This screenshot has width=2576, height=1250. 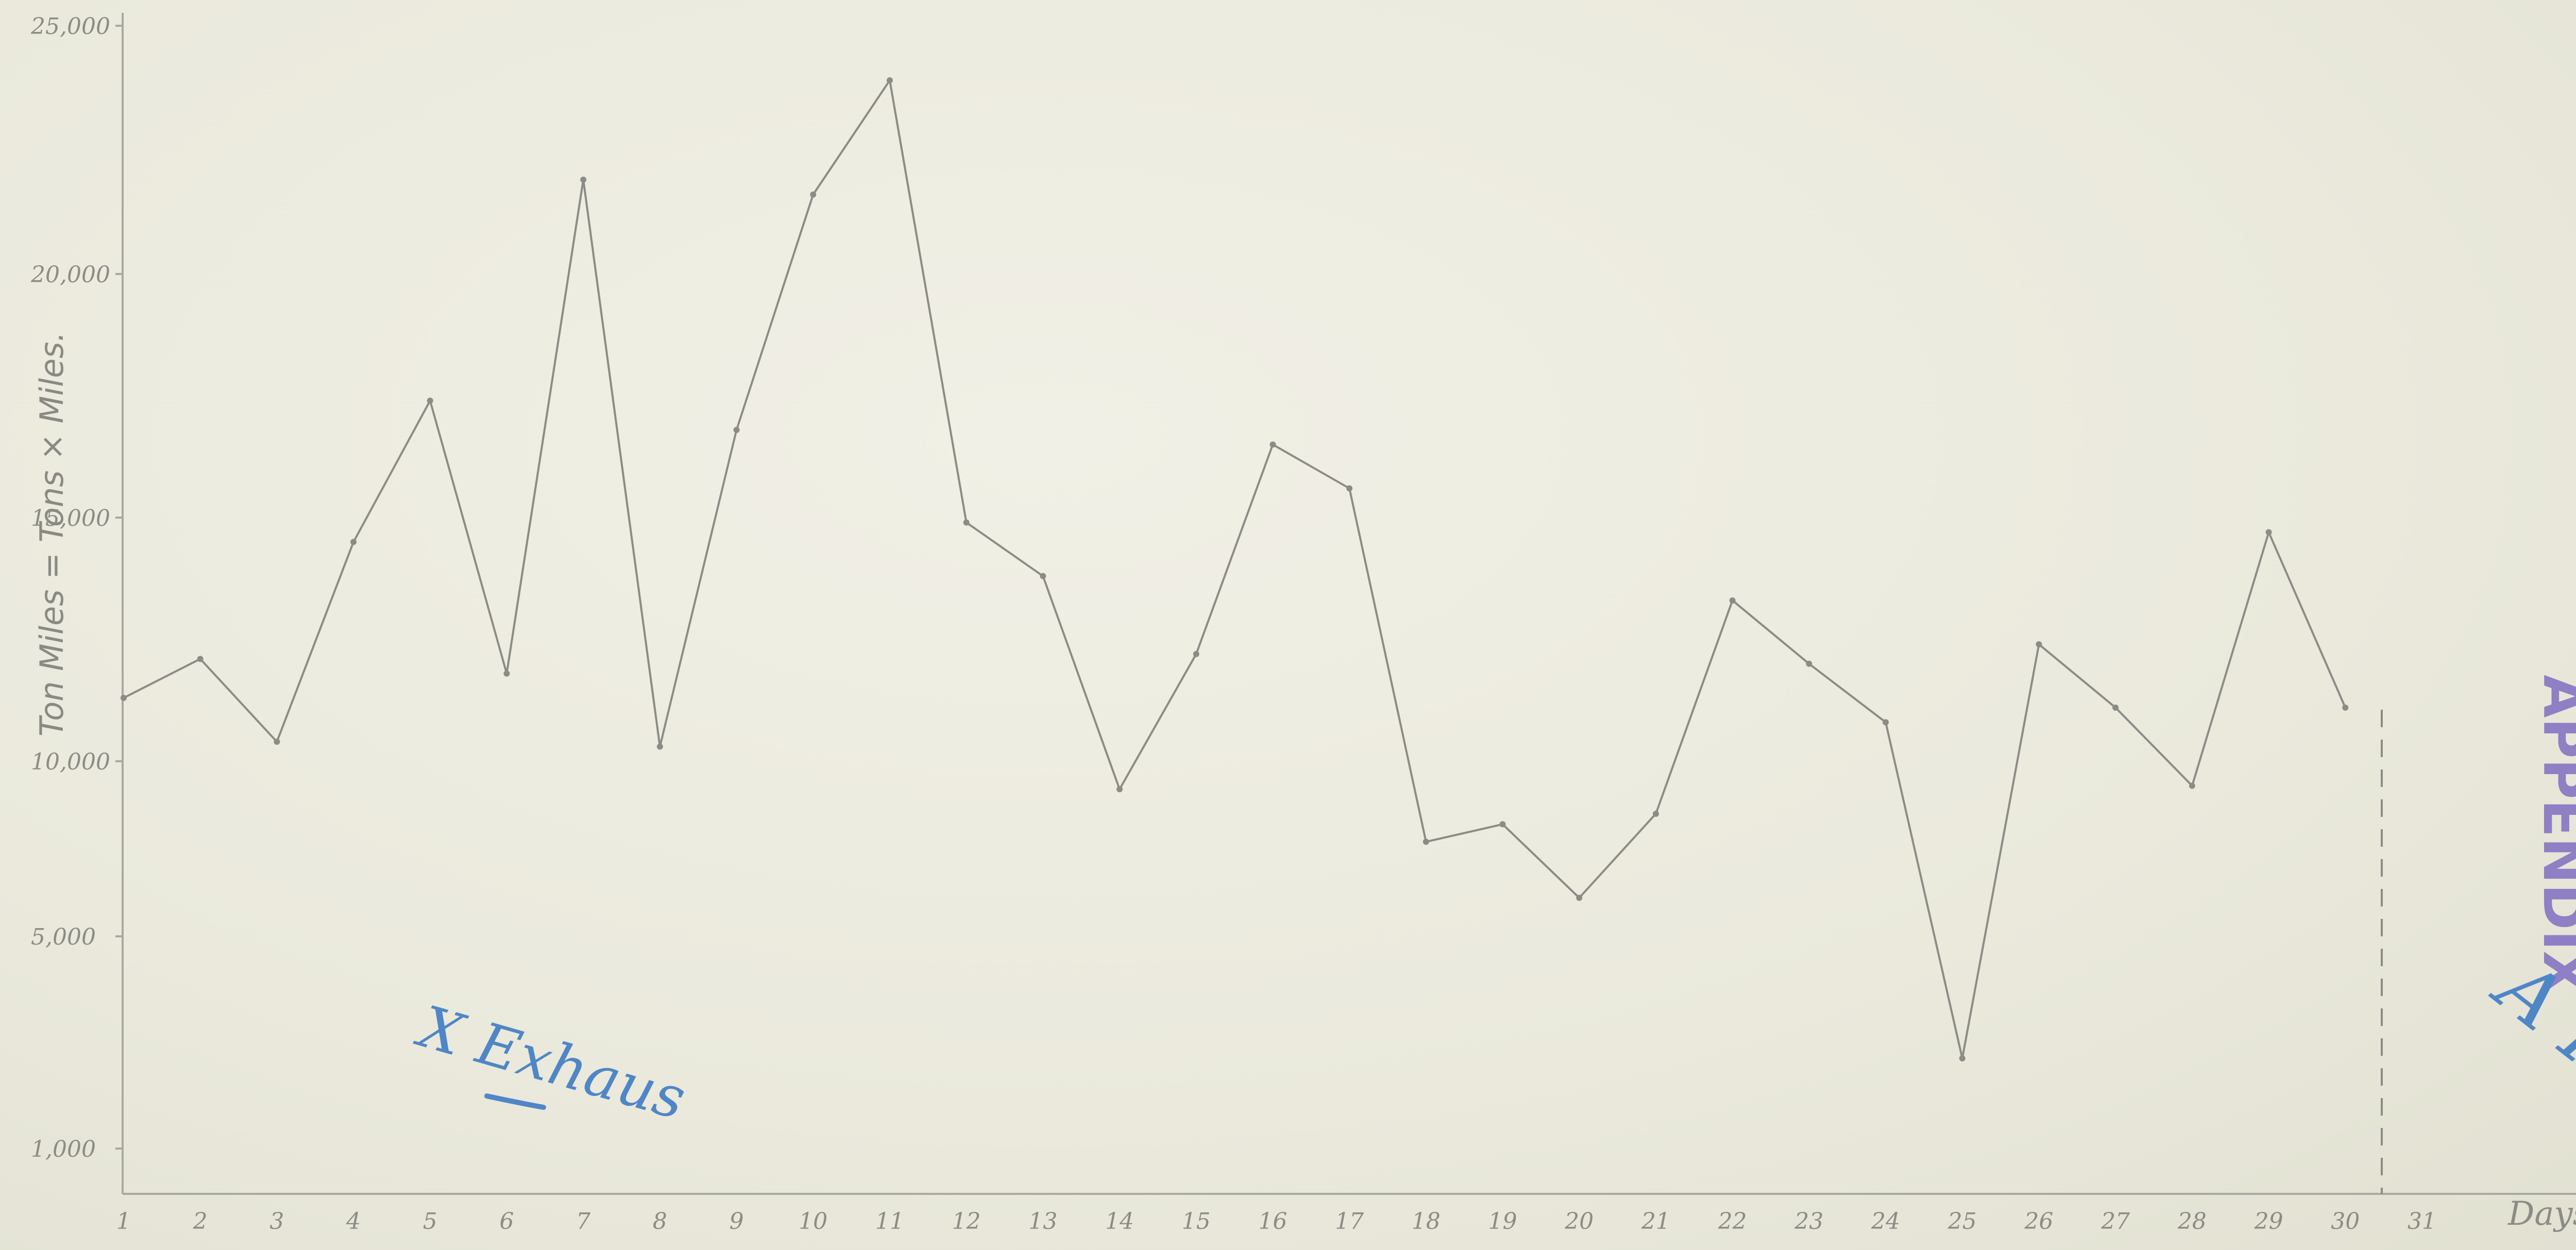 What do you see at coordinates (1655, 1221) in the screenshot?
I see `x-tick-label: 21` at bounding box center [1655, 1221].